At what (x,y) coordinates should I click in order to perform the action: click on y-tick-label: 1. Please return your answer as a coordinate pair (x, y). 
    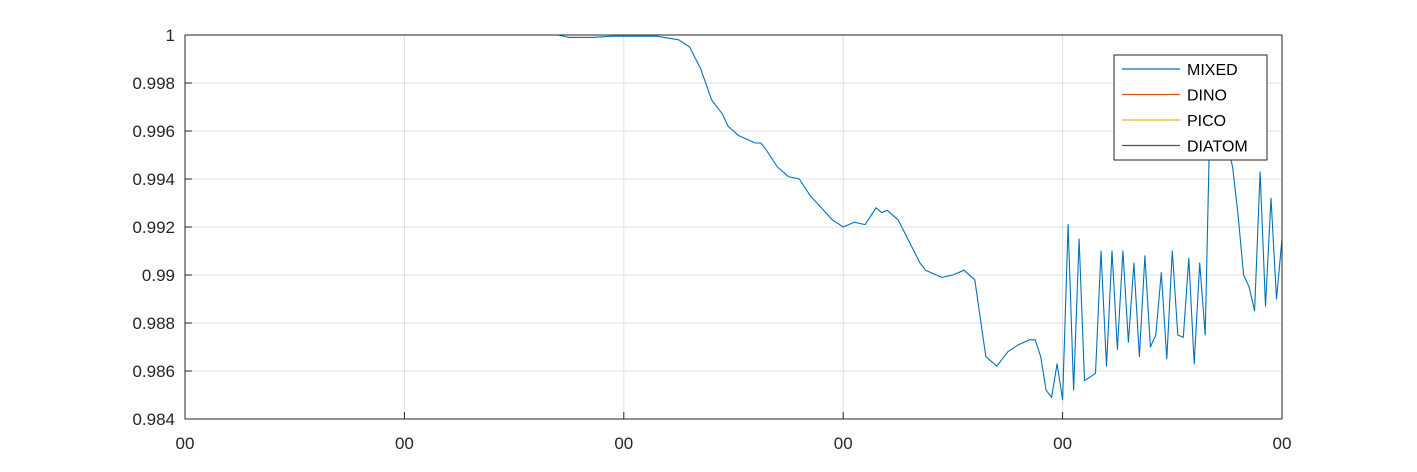
    Looking at the image, I should click on (170, 35).